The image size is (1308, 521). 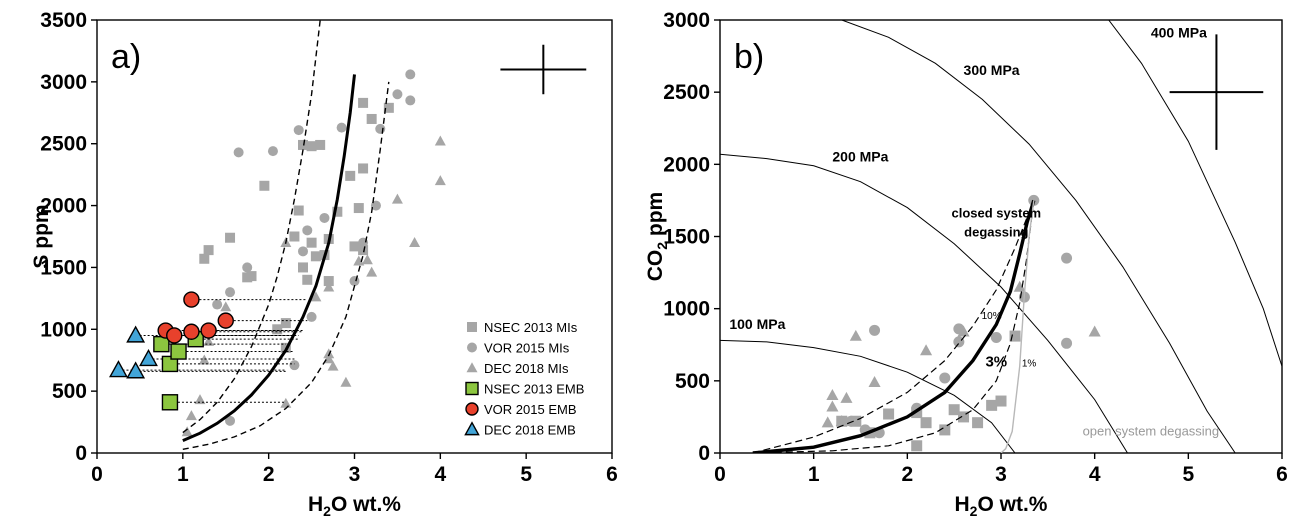 What do you see at coordinates (526, 474) in the screenshot?
I see `x-tick-label: 5` at bounding box center [526, 474].